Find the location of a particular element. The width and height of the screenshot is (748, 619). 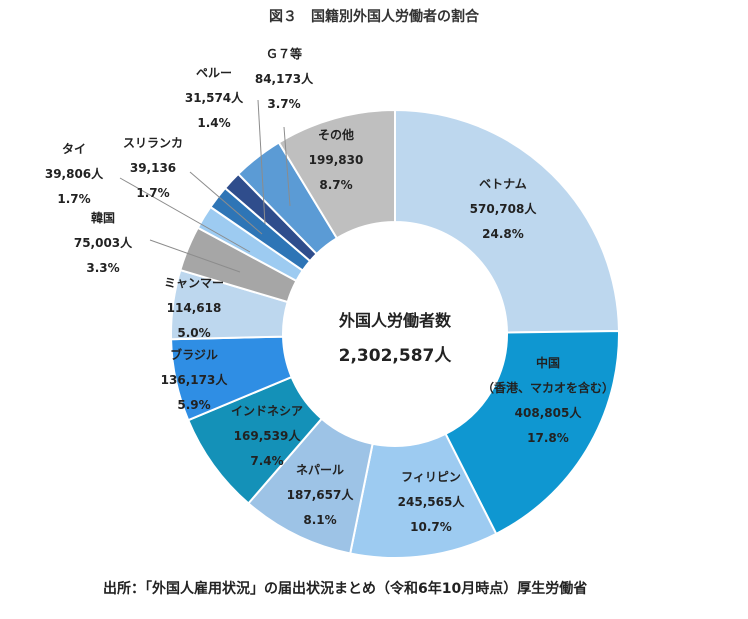

slice-count-2: 245,565人 is located at coordinates (432, 501).